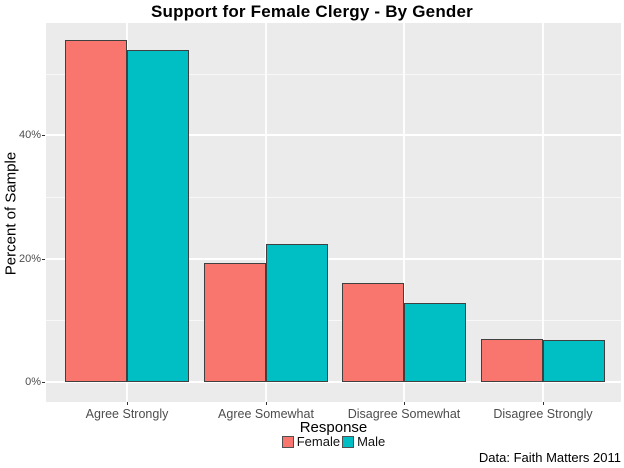  Describe the element at coordinates (543, 414) in the screenshot. I see `x-category-label: Disagree Strongly` at that location.